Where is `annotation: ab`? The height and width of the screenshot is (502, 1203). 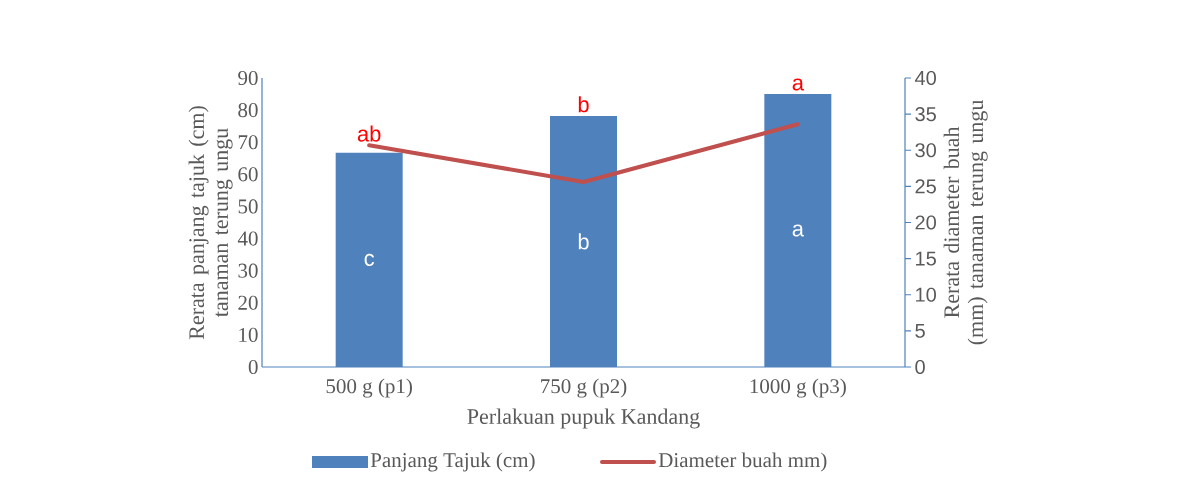
annotation: ab is located at coordinates (369, 133).